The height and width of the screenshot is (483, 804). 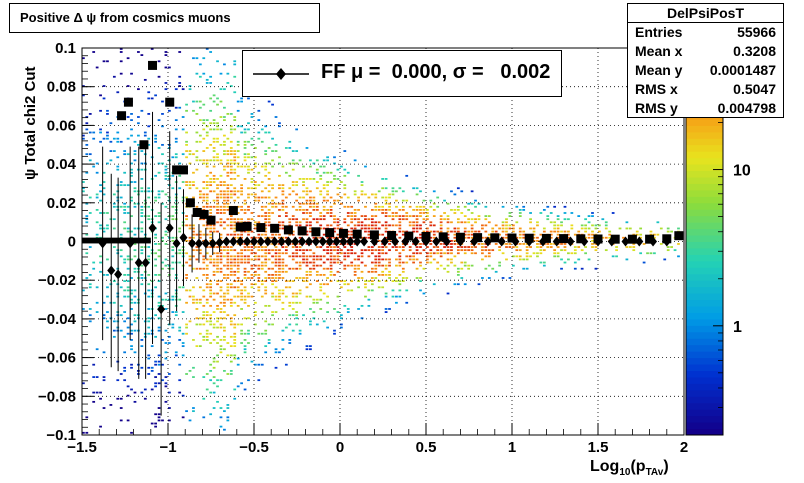 I want to click on mean-point, so click(x=343, y=241).